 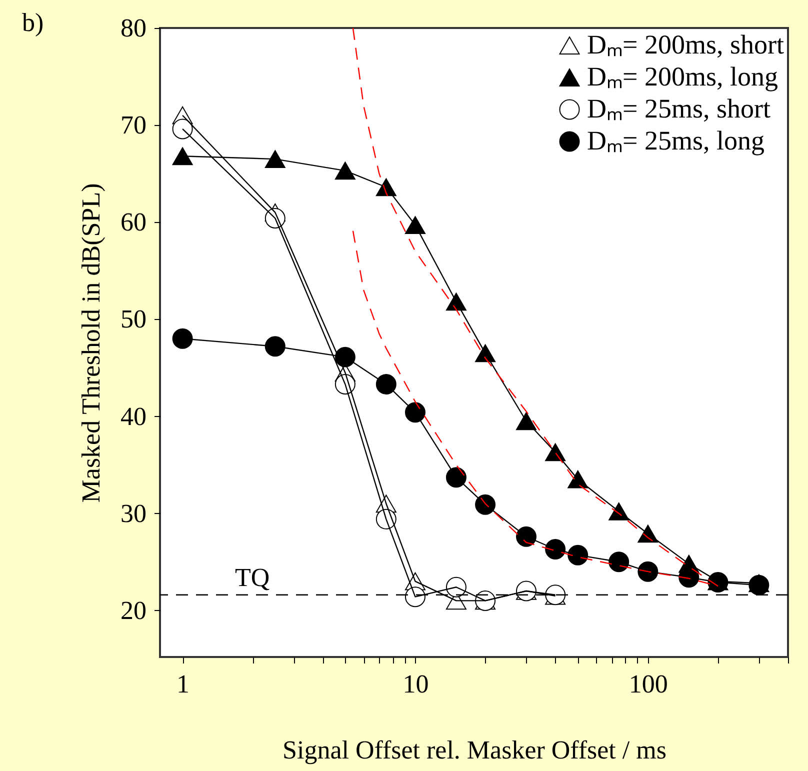 What do you see at coordinates (133, 125) in the screenshot?
I see `y-tick-label: 70` at bounding box center [133, 125].